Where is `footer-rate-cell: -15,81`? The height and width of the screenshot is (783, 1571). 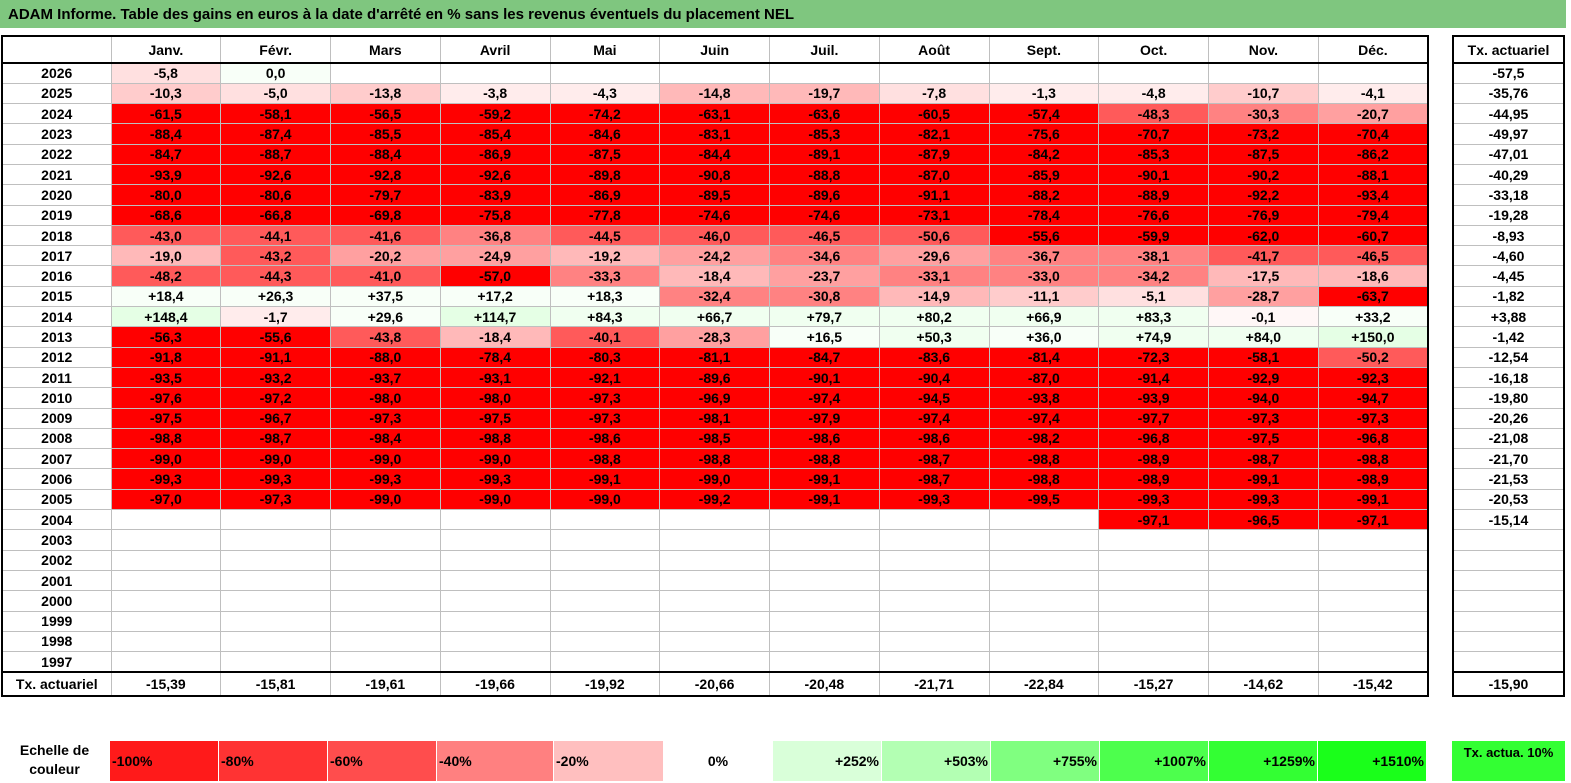 footer-rate-cell: -15,81 is located at coordinates (275, 683).